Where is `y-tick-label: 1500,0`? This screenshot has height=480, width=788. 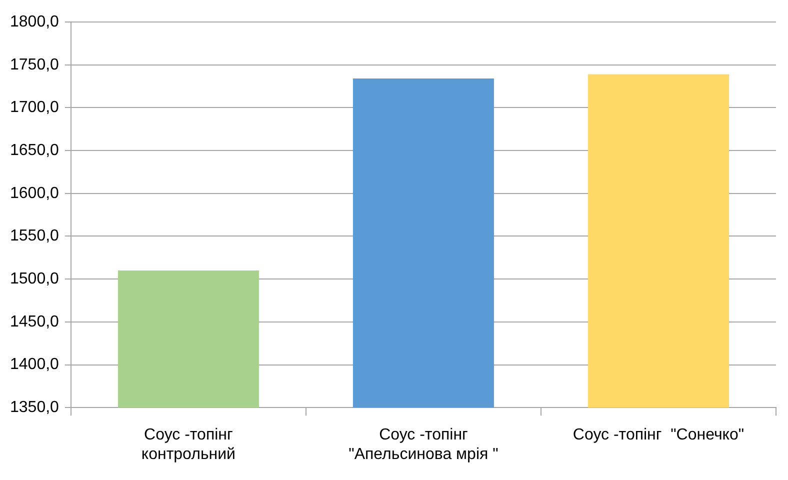
y-tick-label: 1500,0 is located at coordinates (35, 279).